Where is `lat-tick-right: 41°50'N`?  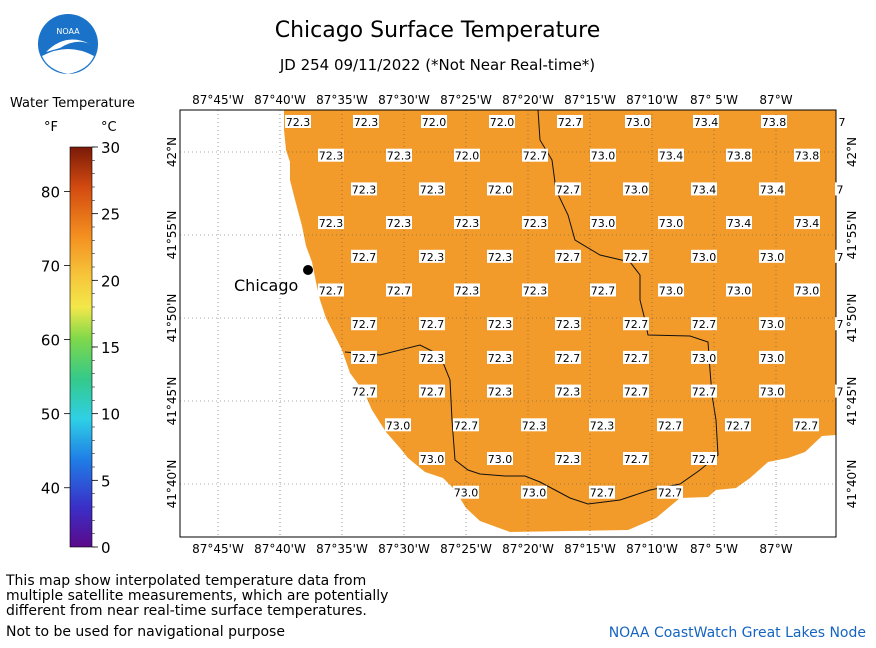
lat-tick-right: 41°50'N is located at coordinates (852, 318).